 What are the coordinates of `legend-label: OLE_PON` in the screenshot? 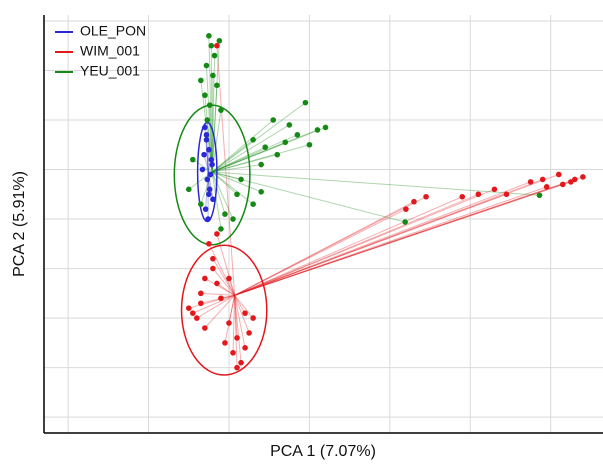 It's located at (113, 31).